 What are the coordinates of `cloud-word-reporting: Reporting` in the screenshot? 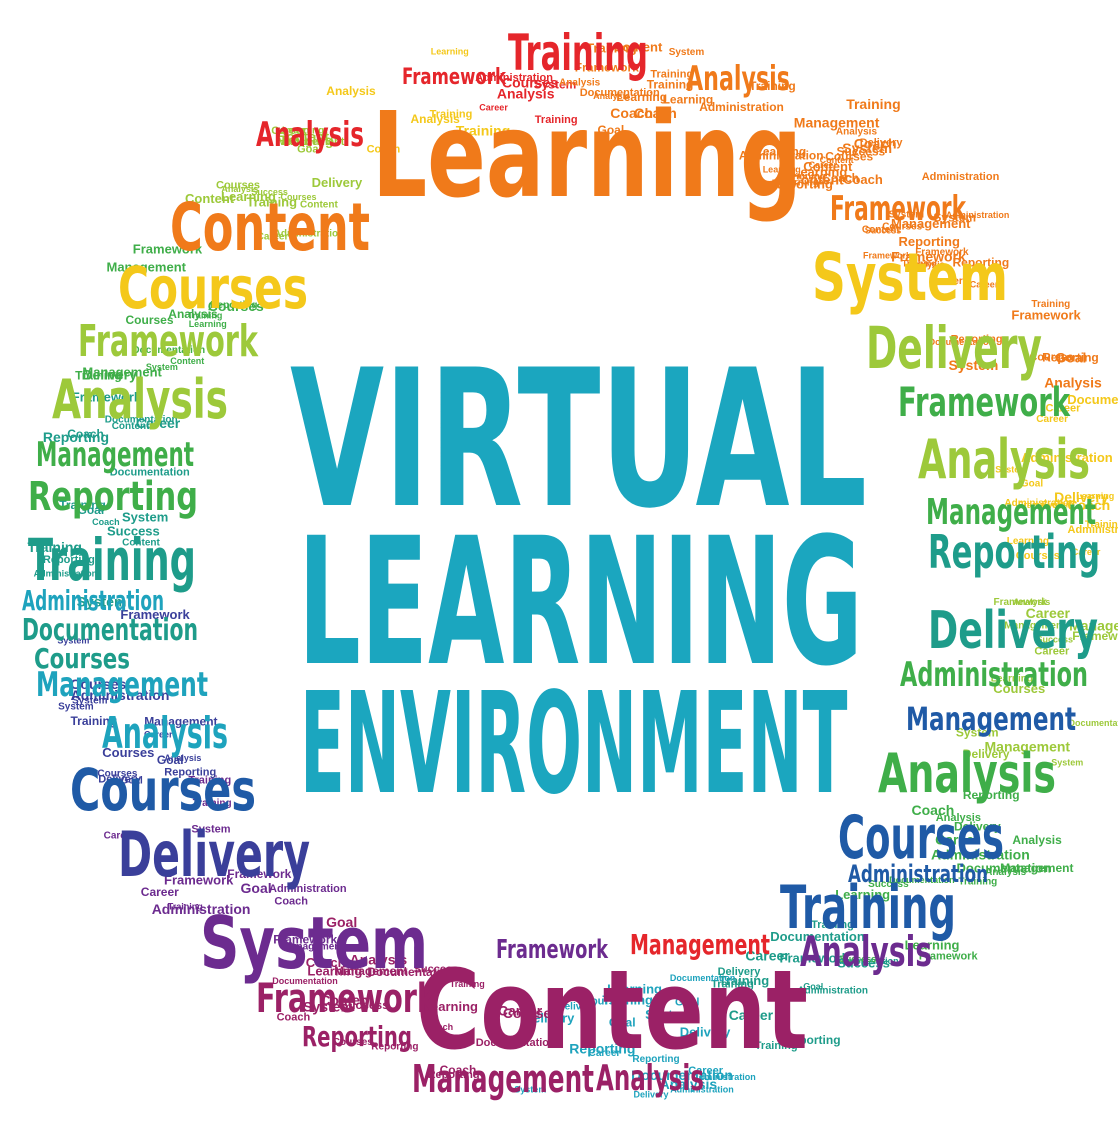 It's located at (1014, 552).